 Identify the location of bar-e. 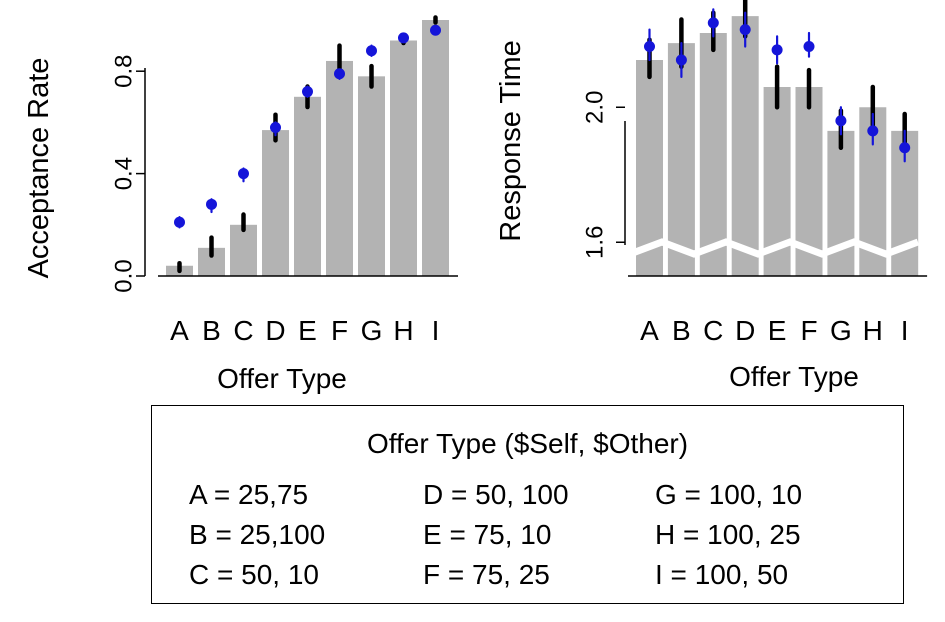
(307, 186).